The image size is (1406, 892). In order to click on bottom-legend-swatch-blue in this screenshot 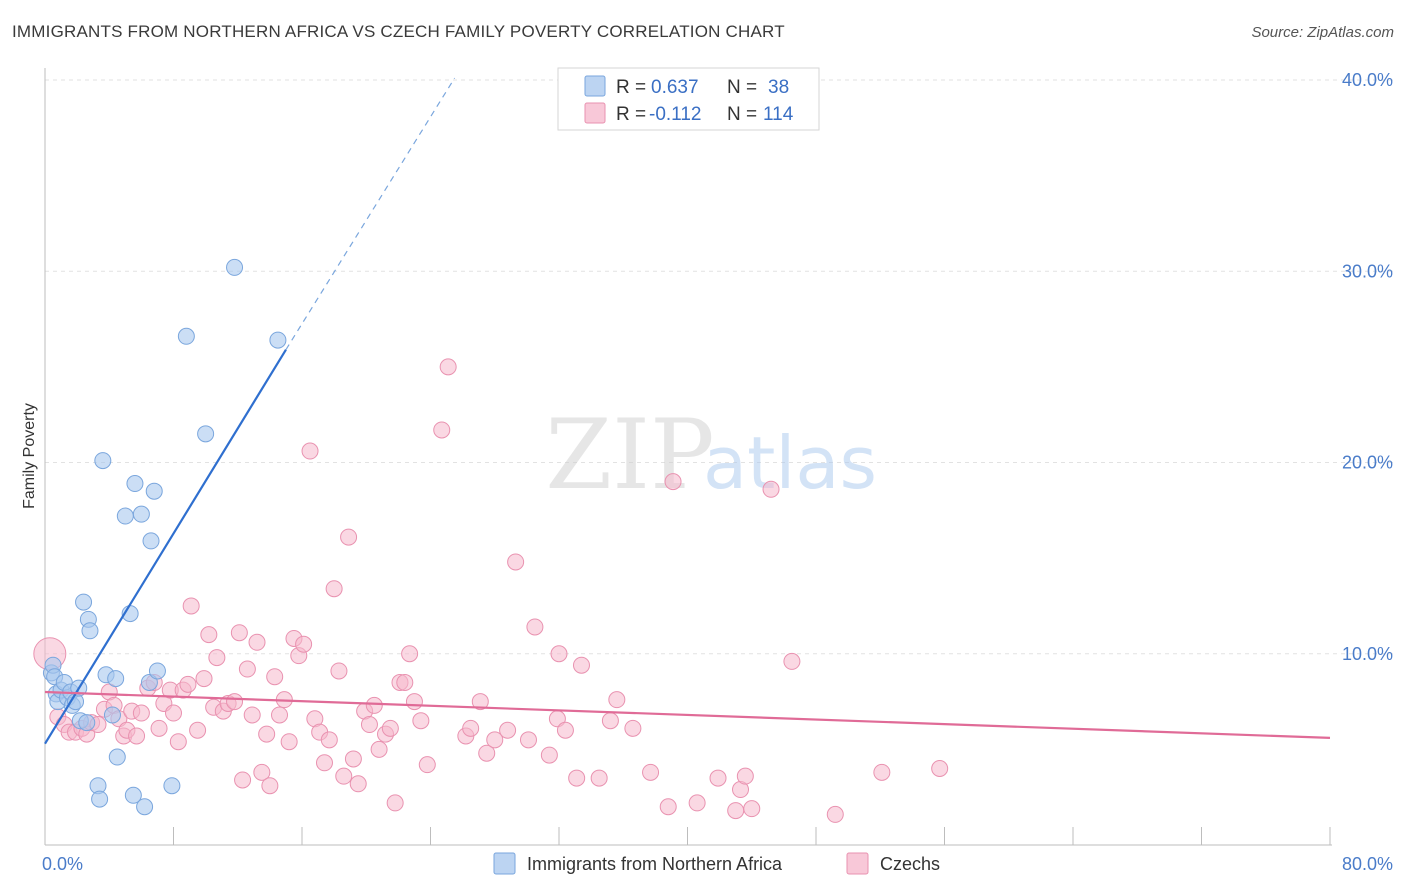, I will do `click(504, 863)`.